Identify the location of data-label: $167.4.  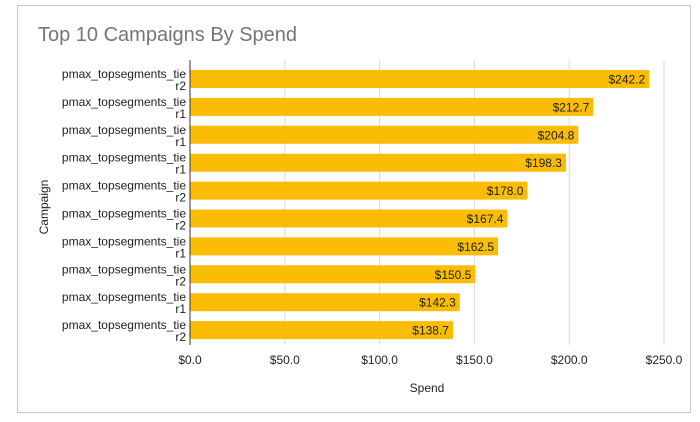
(485, 219).